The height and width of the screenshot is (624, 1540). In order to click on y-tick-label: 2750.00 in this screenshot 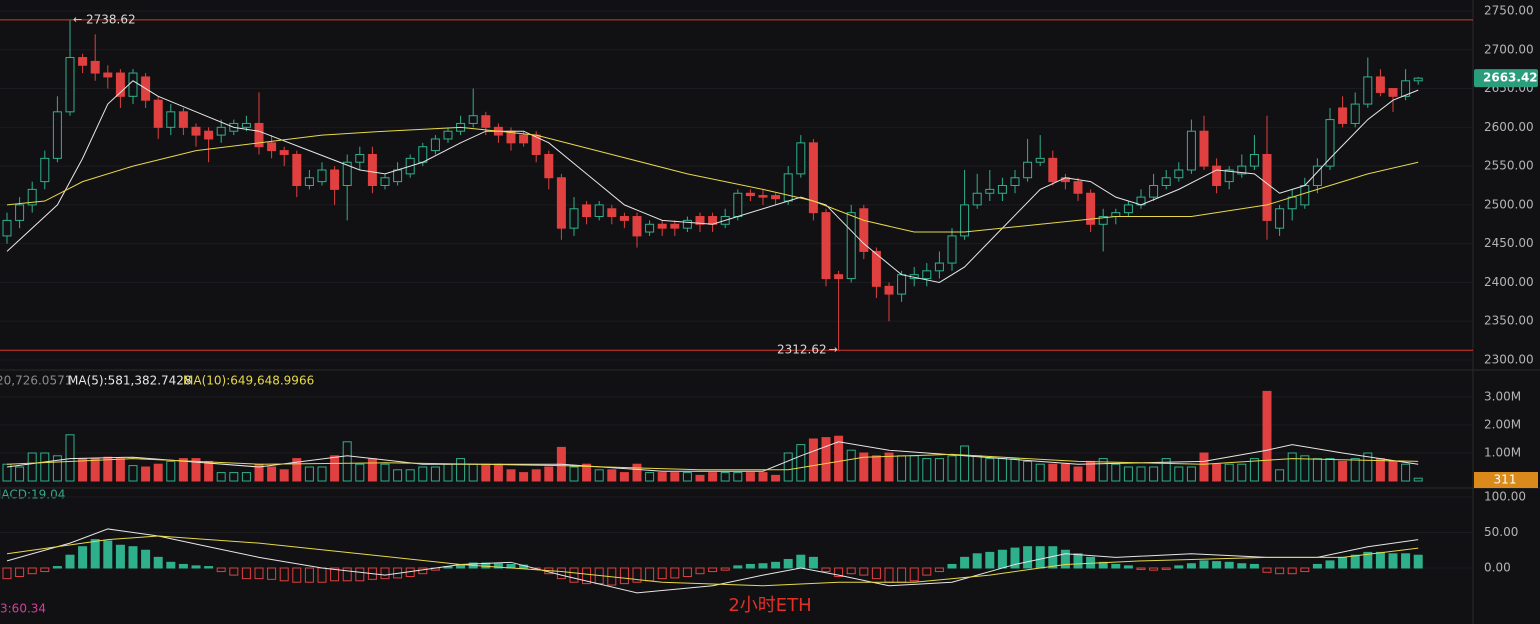, I will do `click(1509, 11)`.